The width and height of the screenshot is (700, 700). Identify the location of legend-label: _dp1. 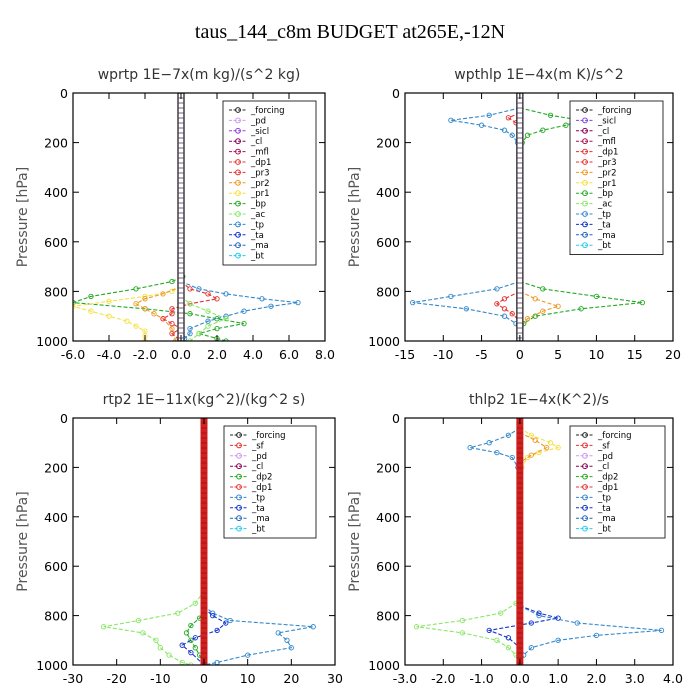
(607, 153).